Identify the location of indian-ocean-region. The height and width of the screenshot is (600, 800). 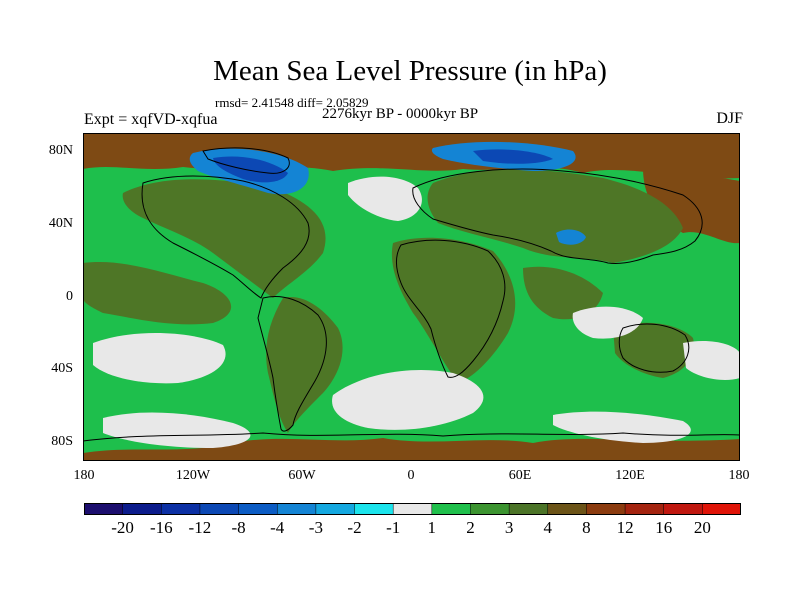
(563, 293).